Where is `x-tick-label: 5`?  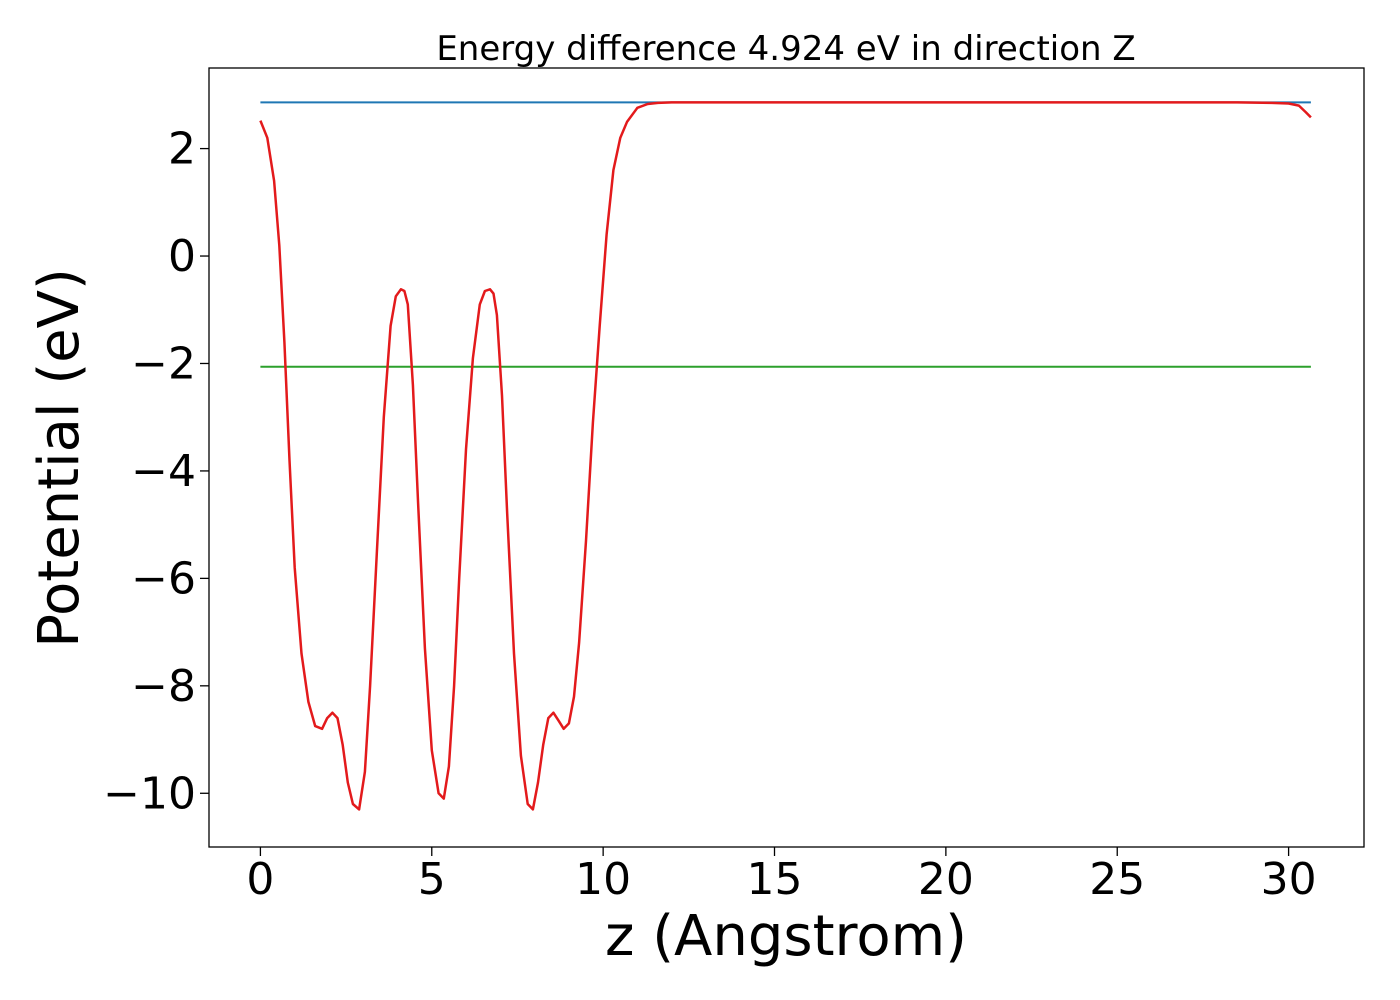
x-tick-label: 5 is located at coordinates (432, 879).